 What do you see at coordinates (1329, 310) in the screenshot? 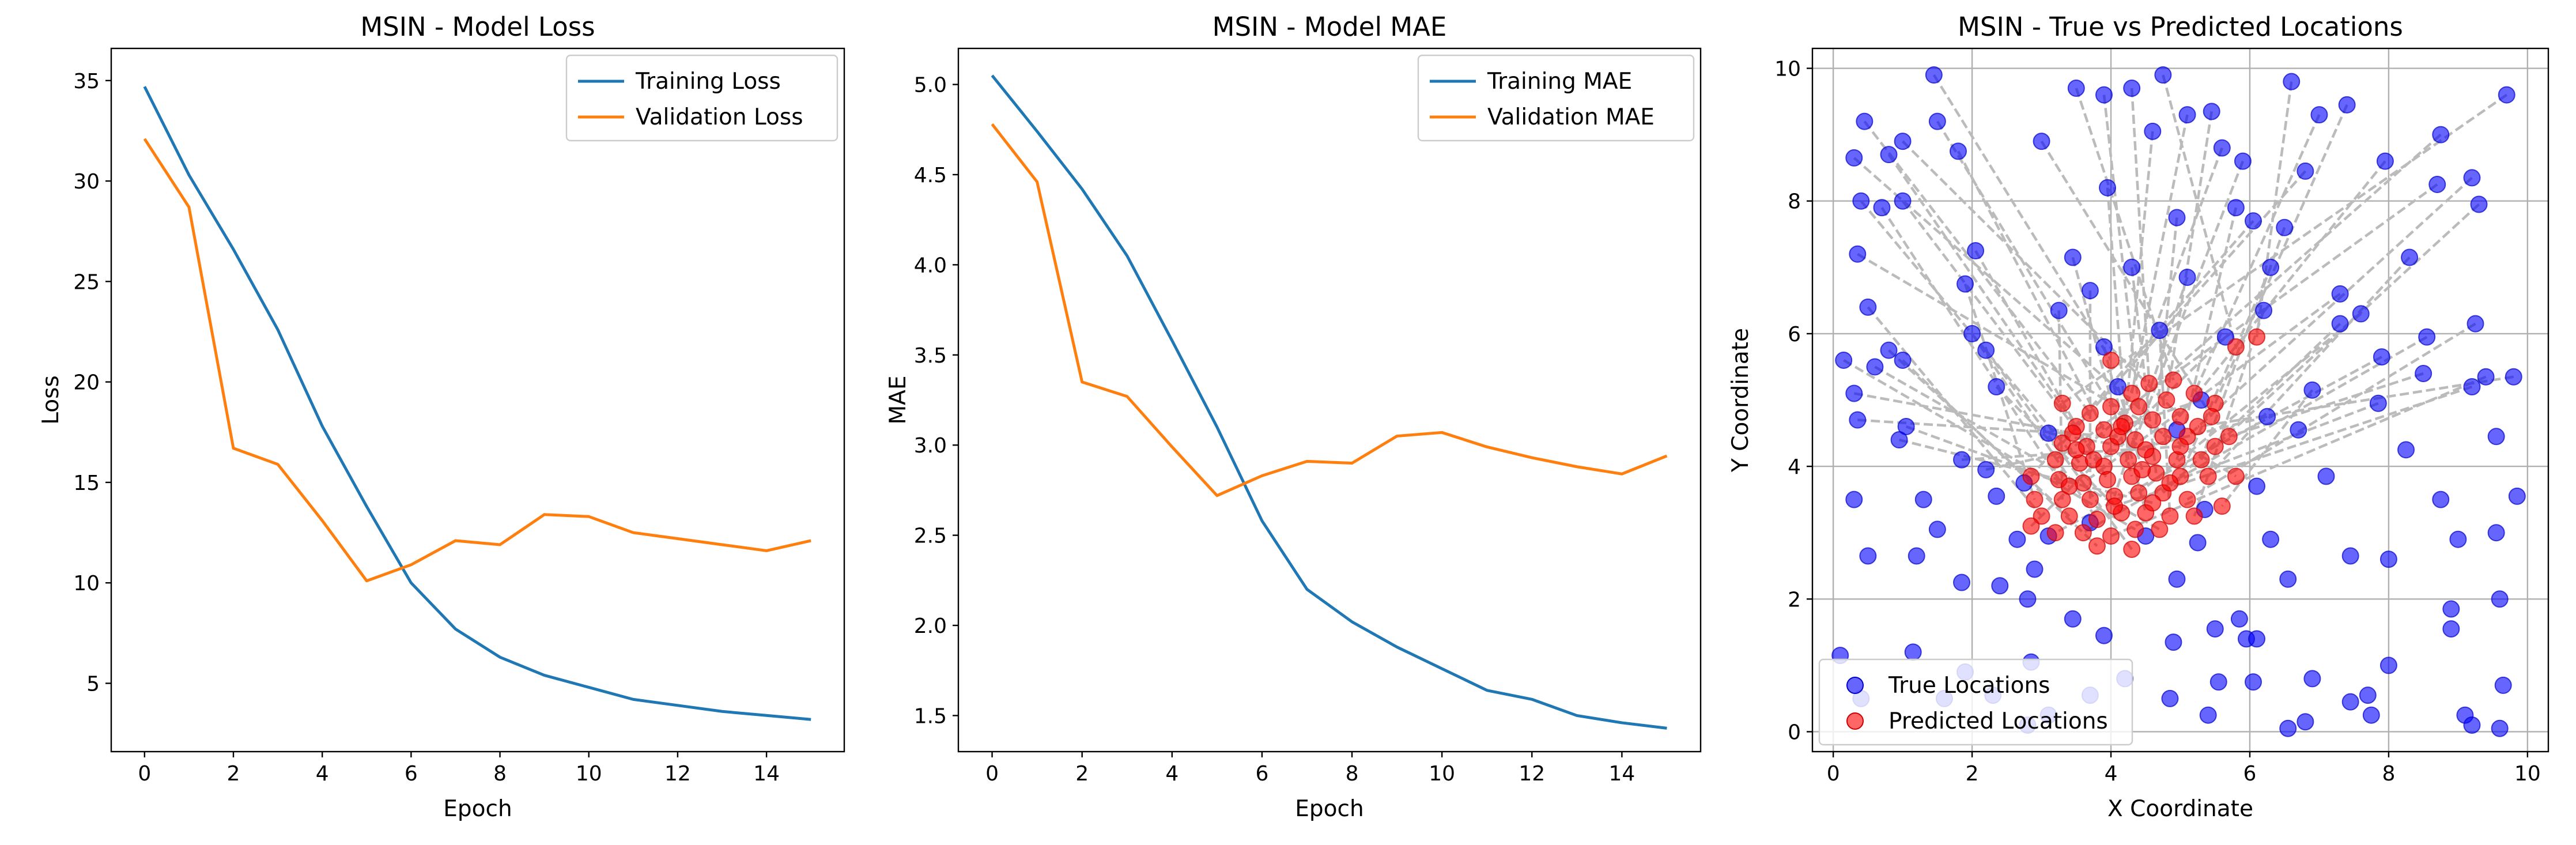
I see `series-line-validation` at bounding box center [1329, 310].